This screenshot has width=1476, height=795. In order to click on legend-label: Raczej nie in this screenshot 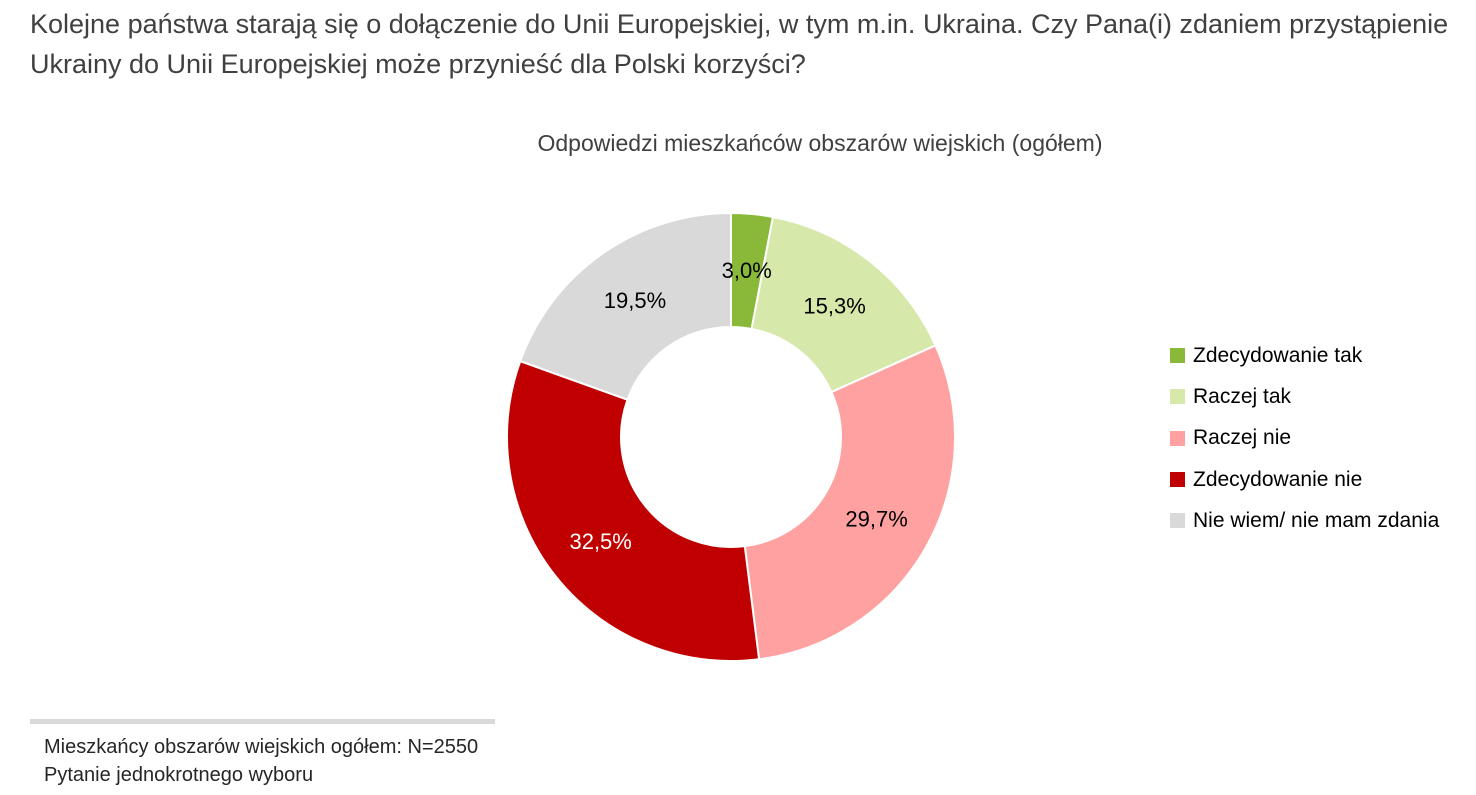, I will do `click(1242, 438)`.